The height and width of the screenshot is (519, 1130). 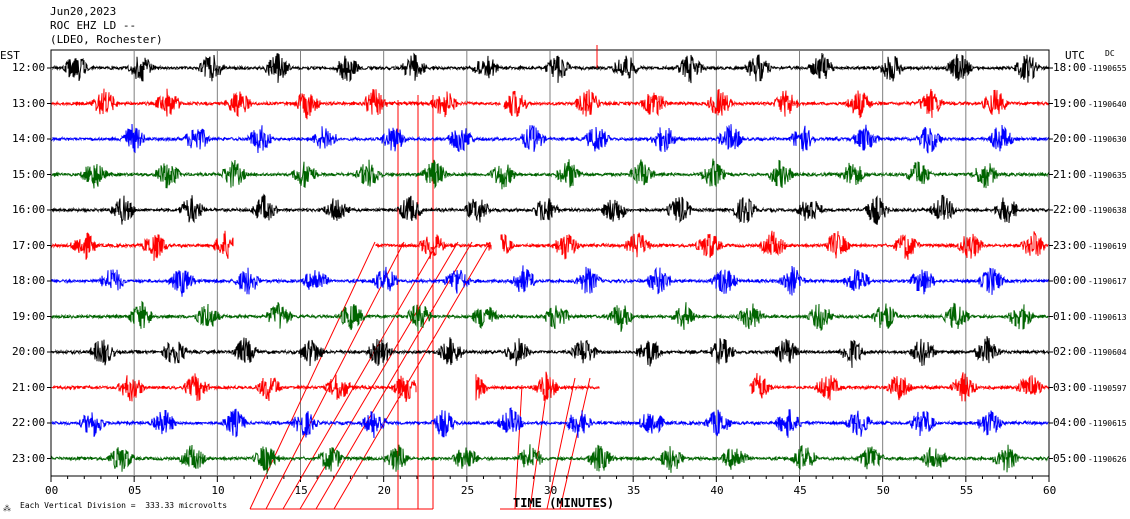 What do you see at coordinates (135, 490) in the screenshot?
I see `x-tick-label: 05` at bounding box center [135, 490].